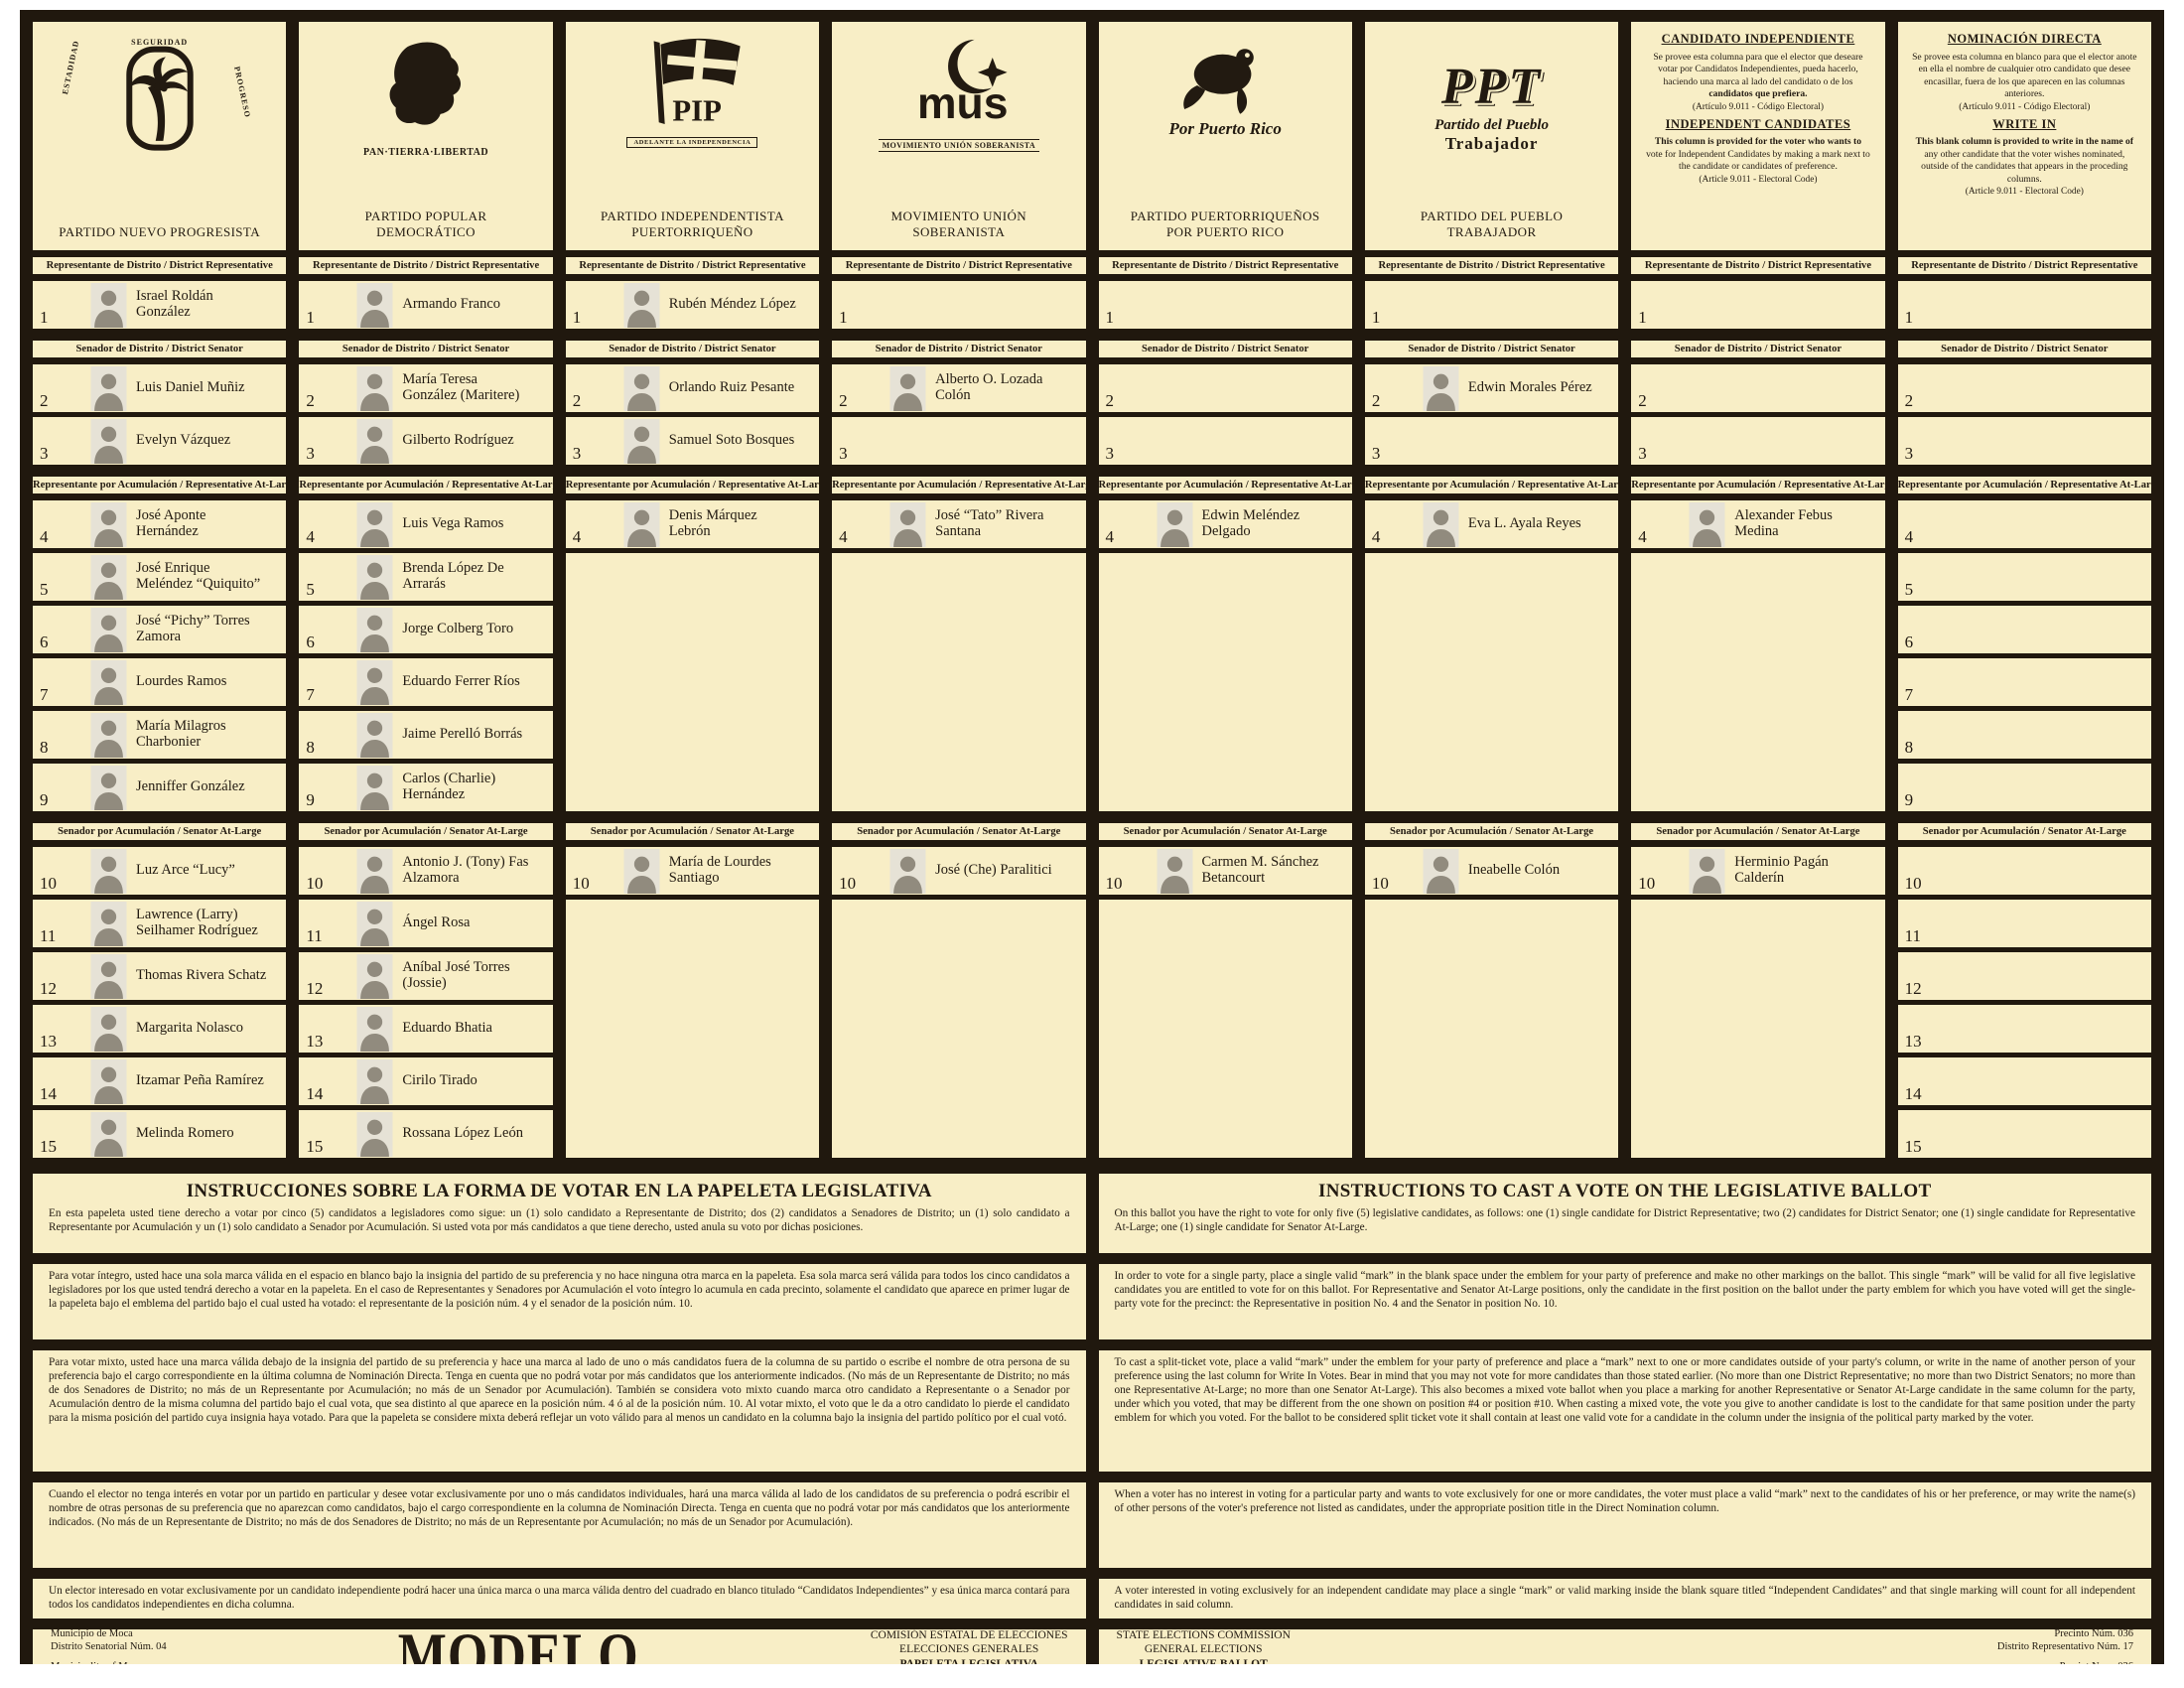  Describe the element at coordinates (451, 304) in the screenshot. I see `candidate-name: Armando Franco` at that location.